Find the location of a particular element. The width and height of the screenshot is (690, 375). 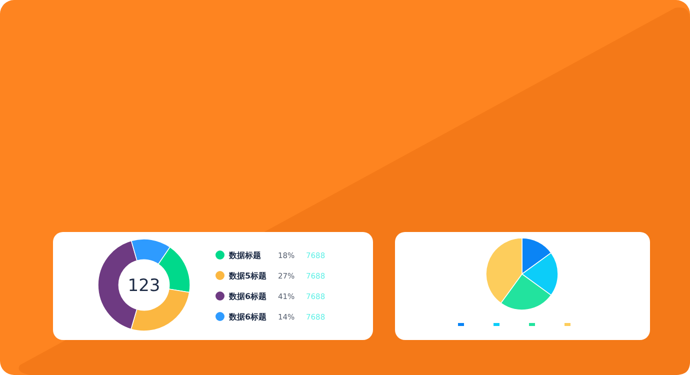

legend-label: 数据标题 is located at coordinates (244, 255).